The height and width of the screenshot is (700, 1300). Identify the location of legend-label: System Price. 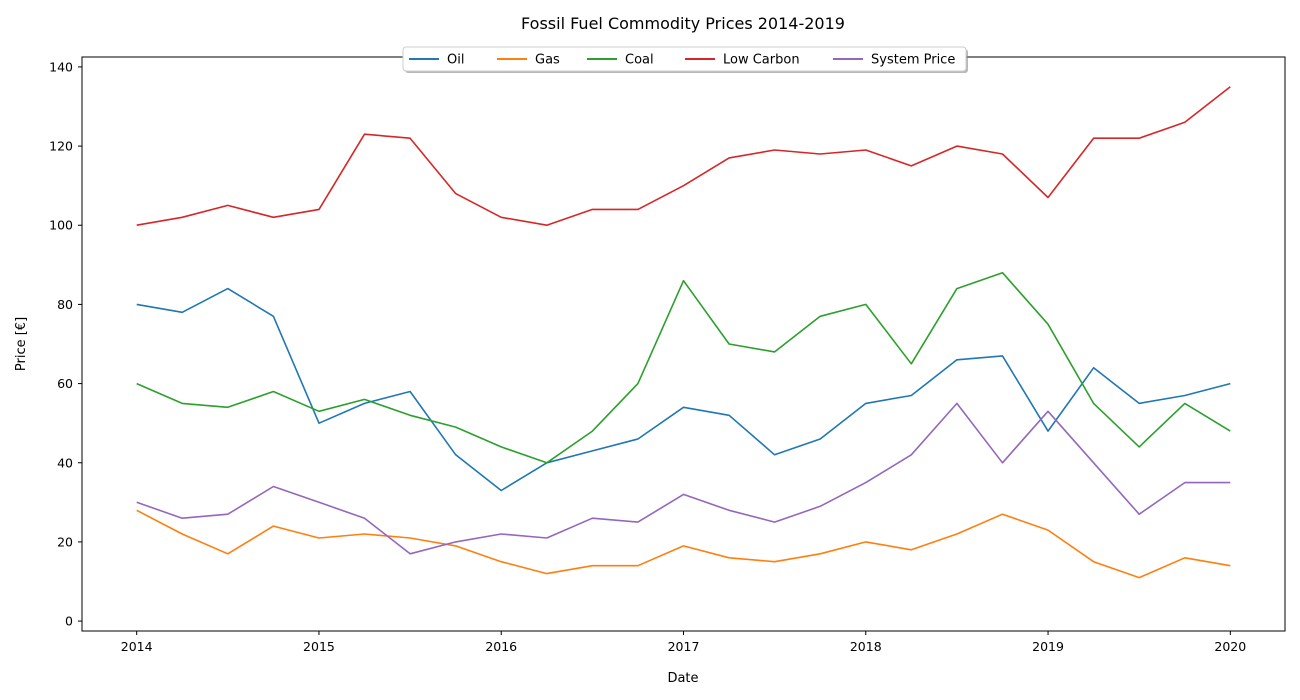
(913, 60).